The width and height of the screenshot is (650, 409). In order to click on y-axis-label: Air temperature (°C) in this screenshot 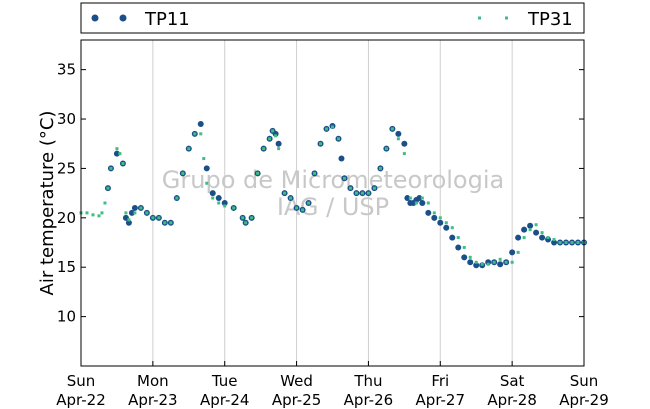, I will do `click(47, 203)`.